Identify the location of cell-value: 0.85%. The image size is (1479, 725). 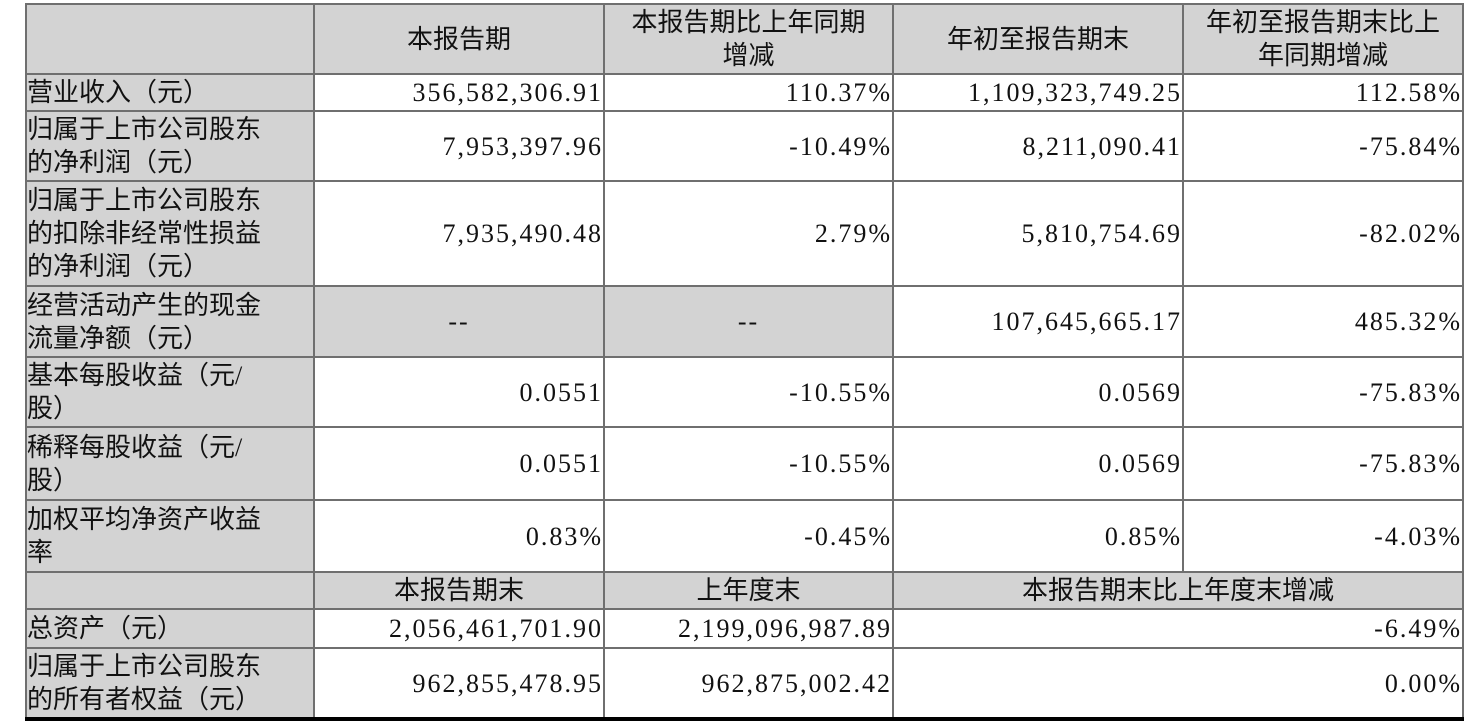
(1038, 536).